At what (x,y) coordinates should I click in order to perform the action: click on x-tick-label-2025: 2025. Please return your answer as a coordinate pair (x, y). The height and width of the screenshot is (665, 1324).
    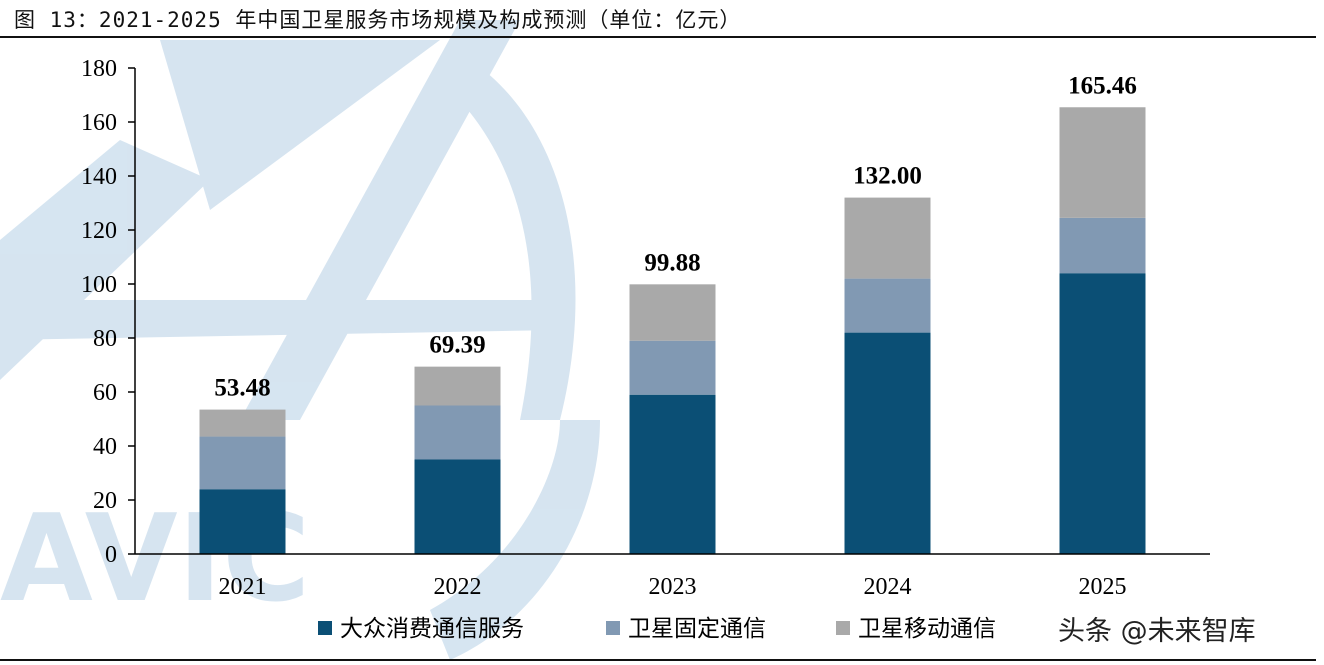
    Looking at the image, I should click on (1103, 587).